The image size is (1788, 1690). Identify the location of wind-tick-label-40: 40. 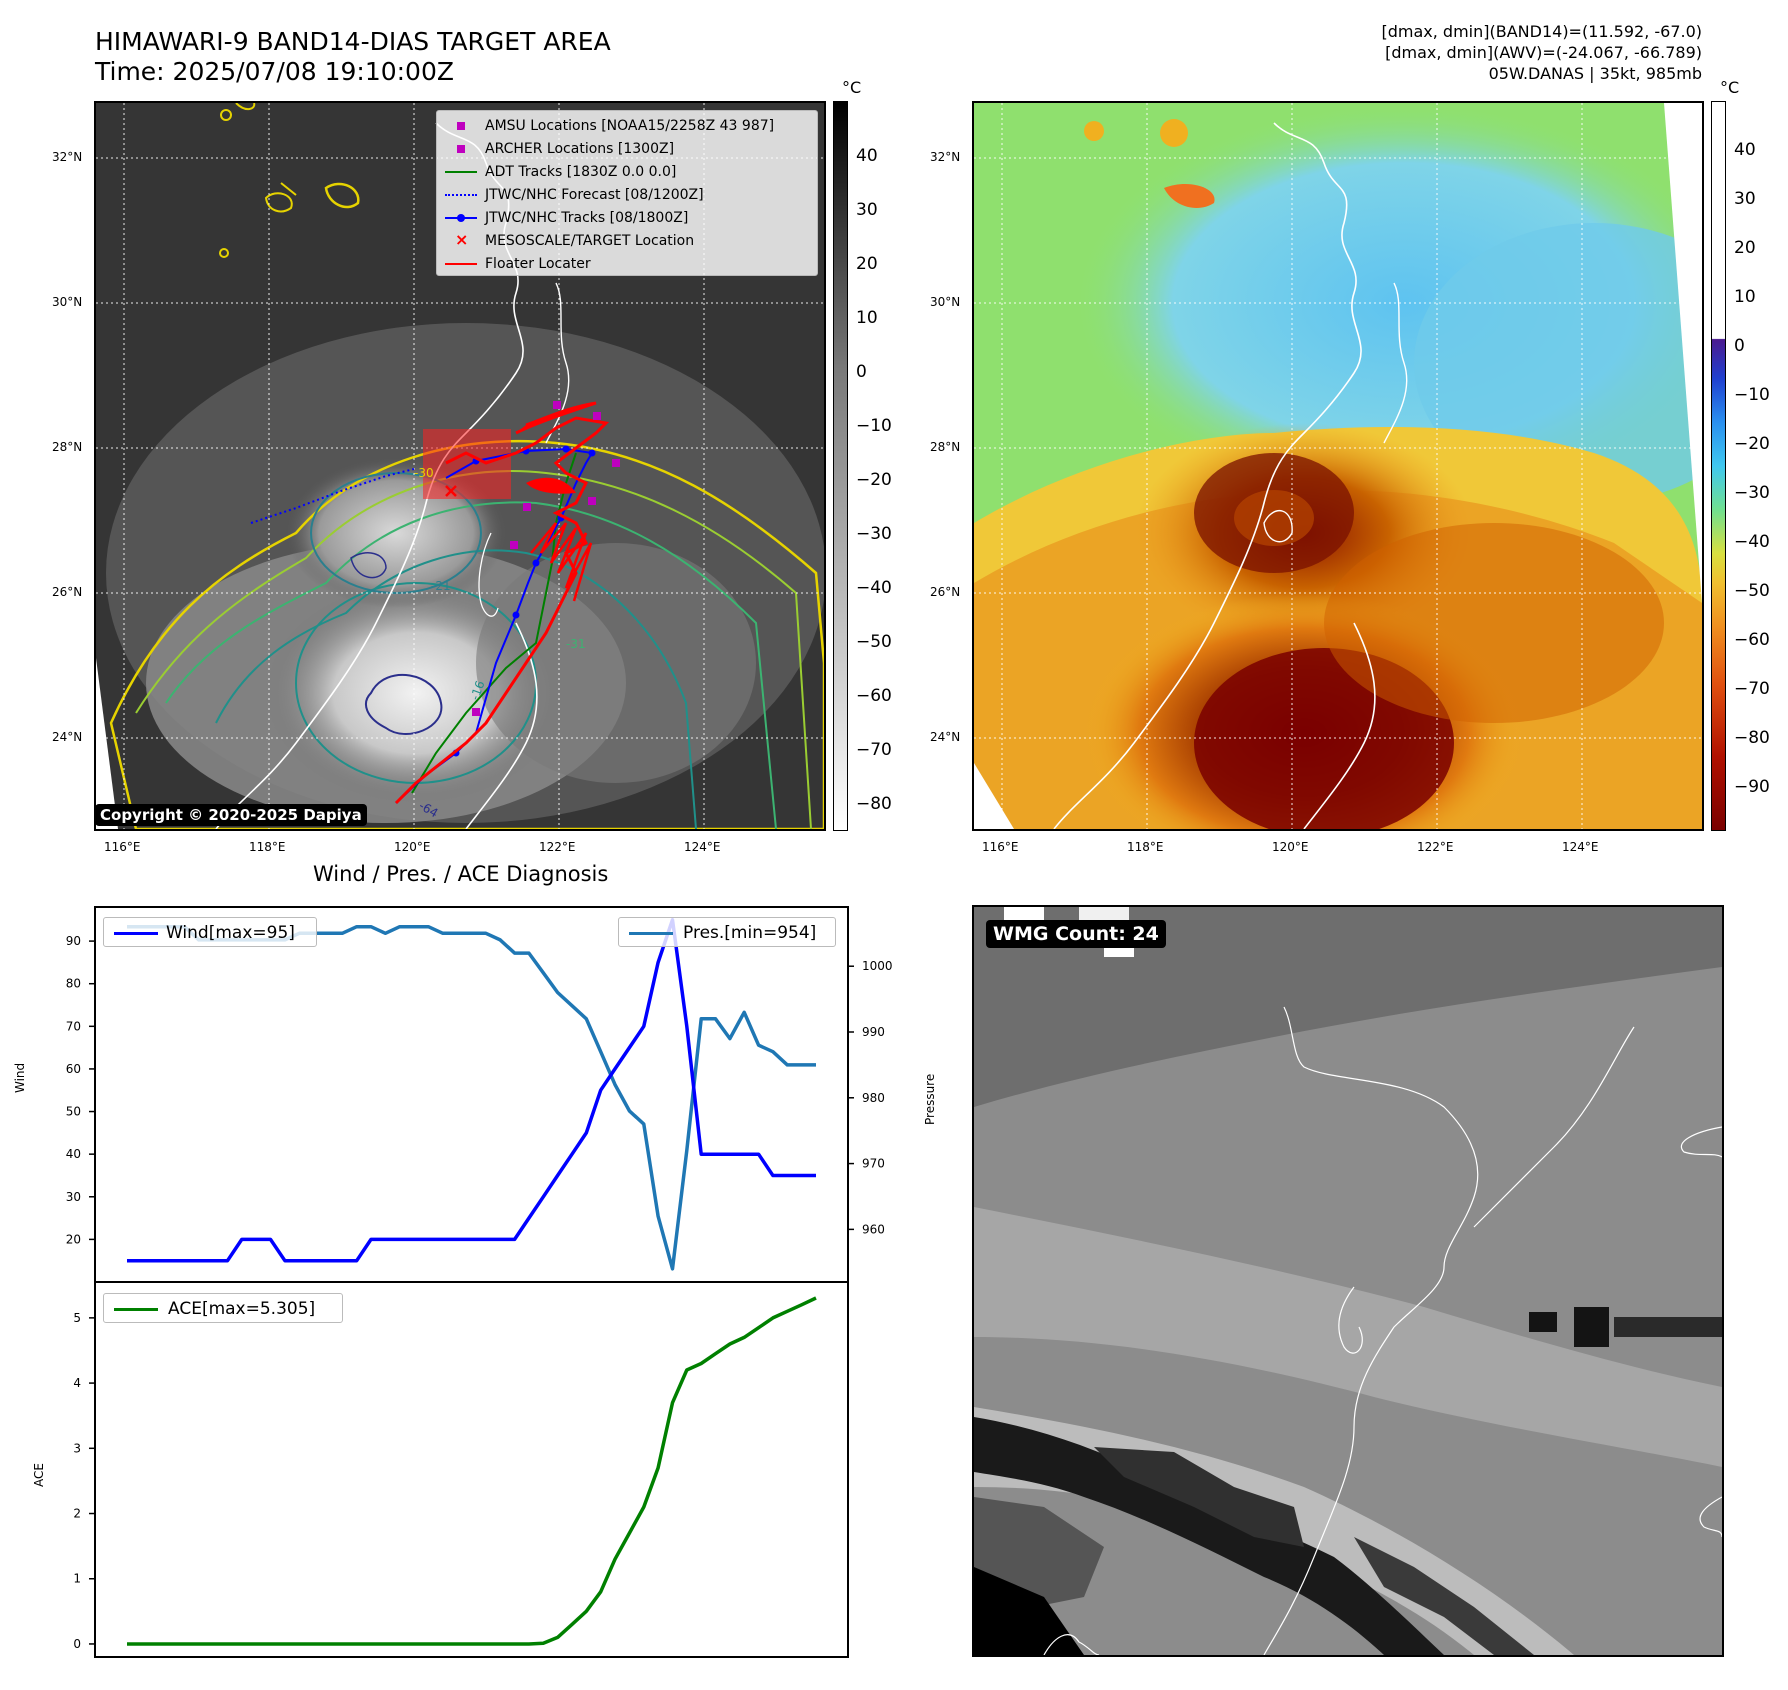
(73, 1154).